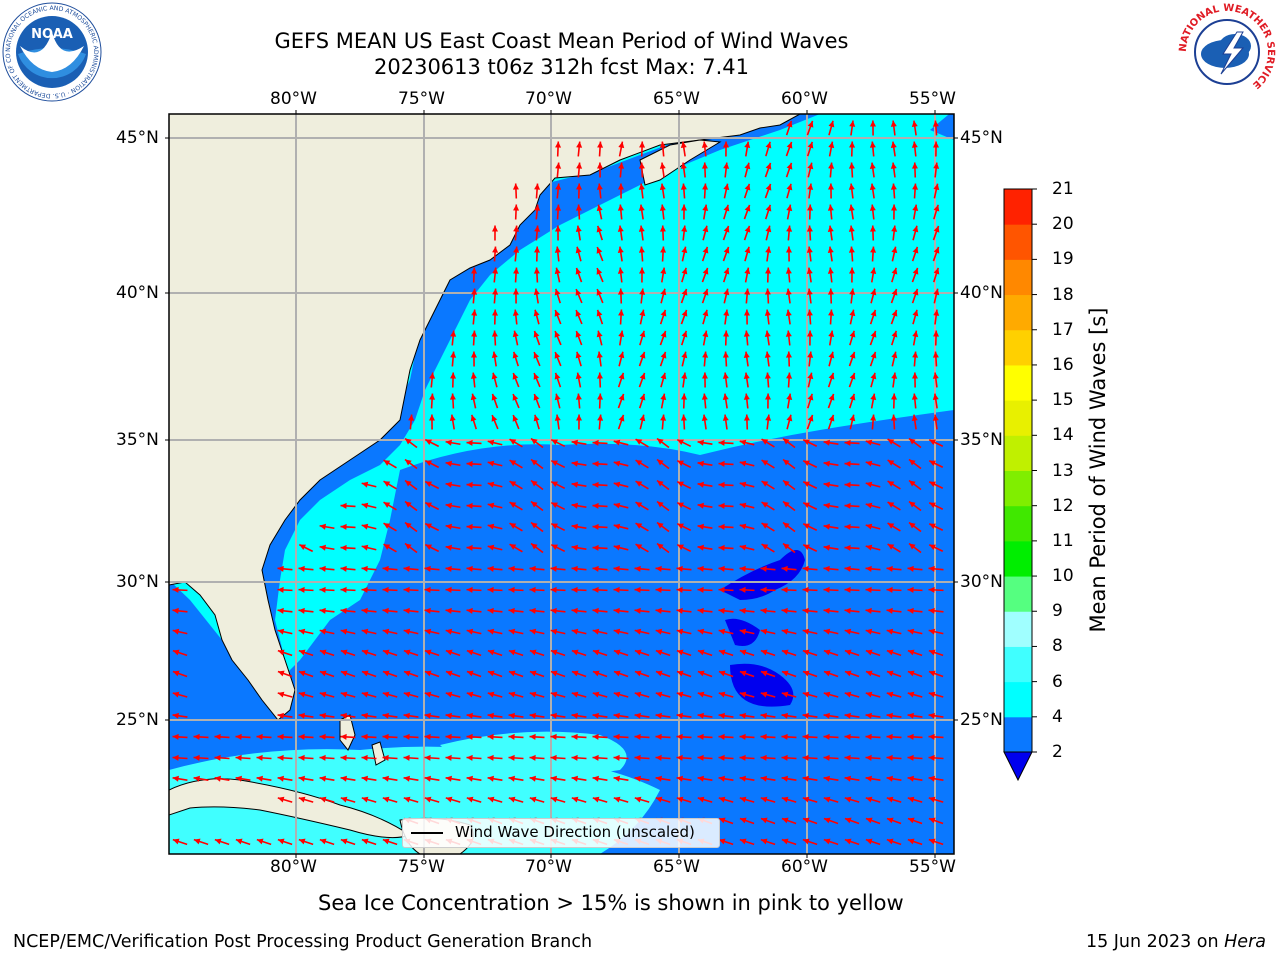 The image size is (1280, 960). I want to click on lon-label-bottom: 55°W, so click(932, 867).